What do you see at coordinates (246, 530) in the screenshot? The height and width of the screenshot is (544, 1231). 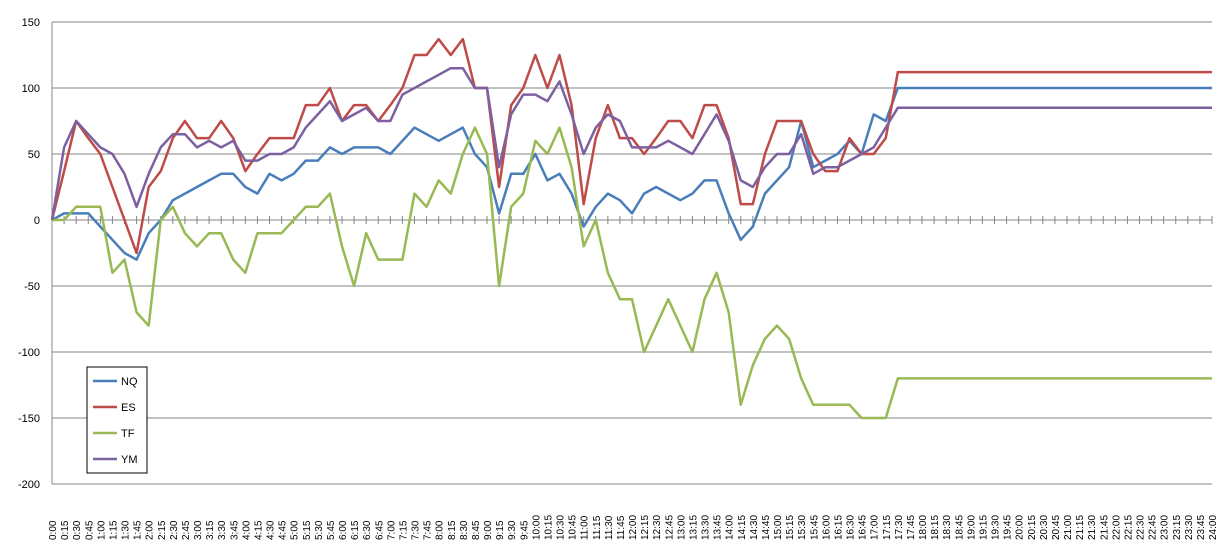 I see `x-tick-label: 4:00` at bounding box center [246, 530].